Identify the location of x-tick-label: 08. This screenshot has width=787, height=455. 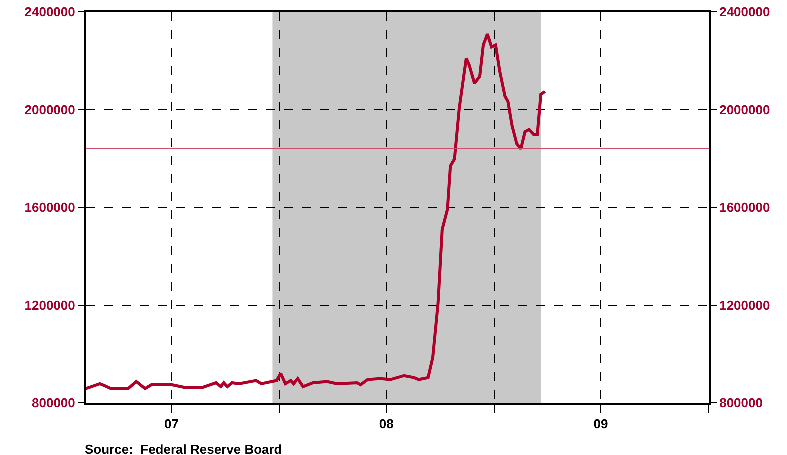
(386, 424).